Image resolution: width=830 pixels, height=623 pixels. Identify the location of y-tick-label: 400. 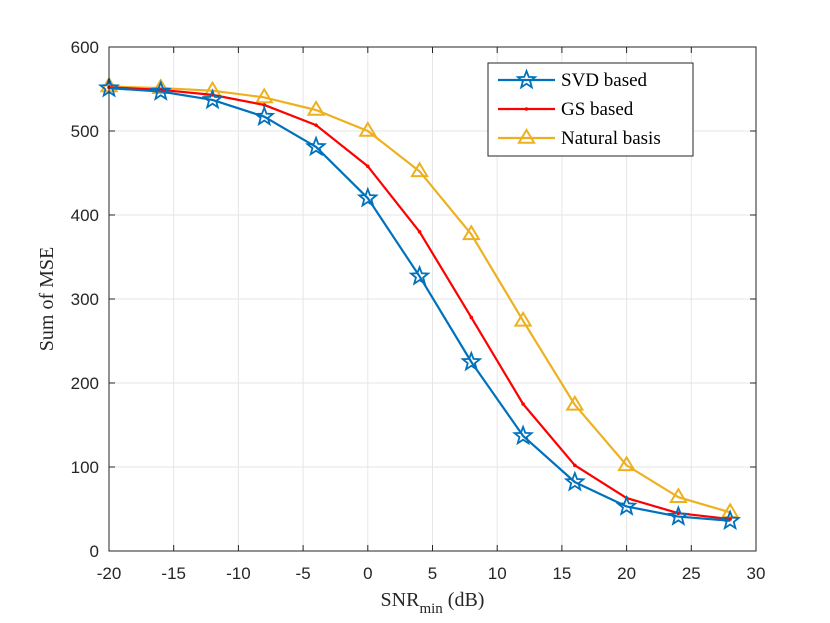
(85, 215).